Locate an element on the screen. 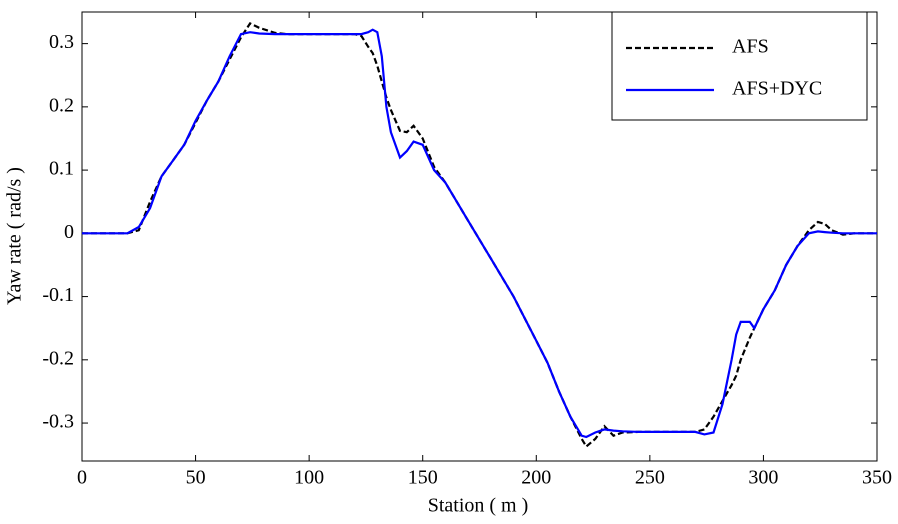  y-tick-label: 0.3 is located at coordinates (61, 42).